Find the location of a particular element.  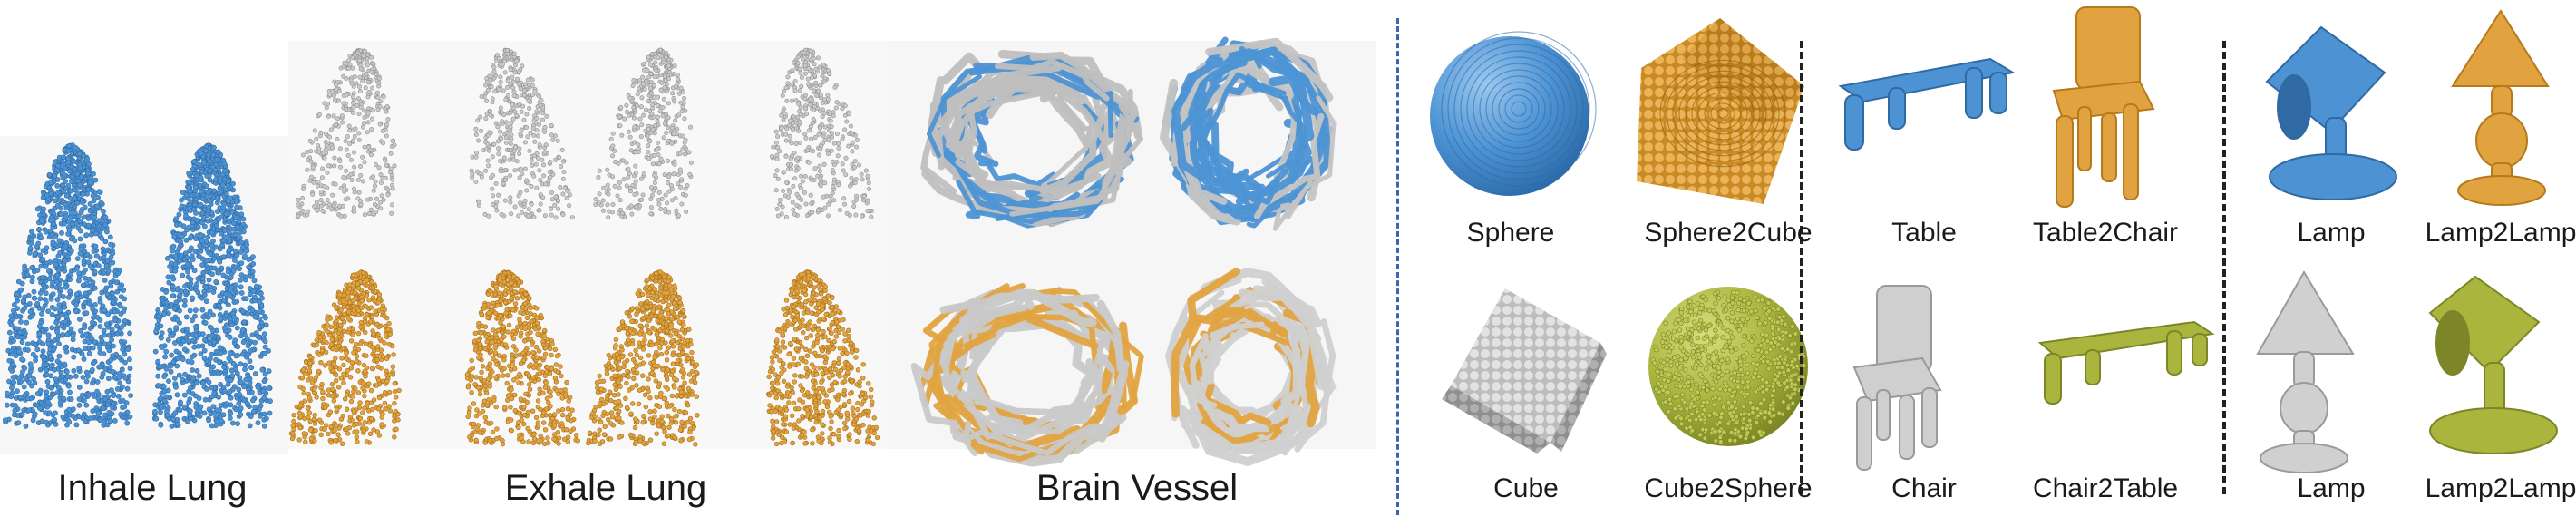

cube2sphere-label: Cube2Sphere is located at coordinates (1728, 488).